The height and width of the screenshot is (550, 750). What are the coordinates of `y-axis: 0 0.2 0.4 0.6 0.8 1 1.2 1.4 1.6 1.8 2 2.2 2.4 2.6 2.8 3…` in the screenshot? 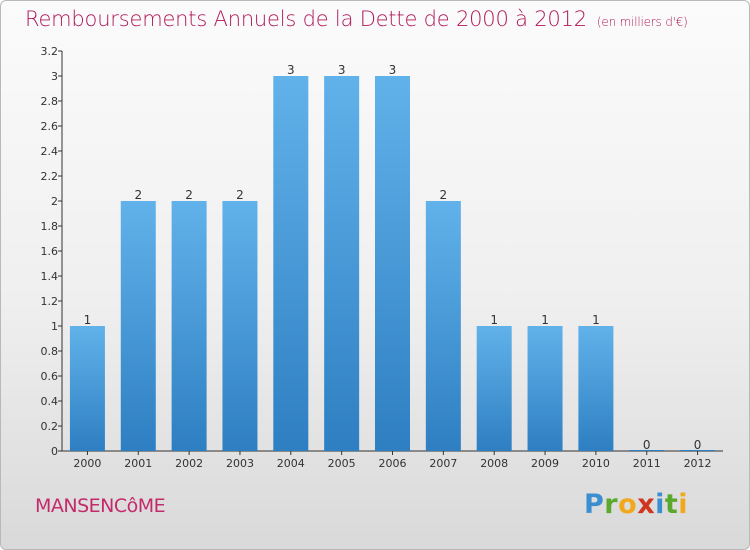 It's located at (52, 251).